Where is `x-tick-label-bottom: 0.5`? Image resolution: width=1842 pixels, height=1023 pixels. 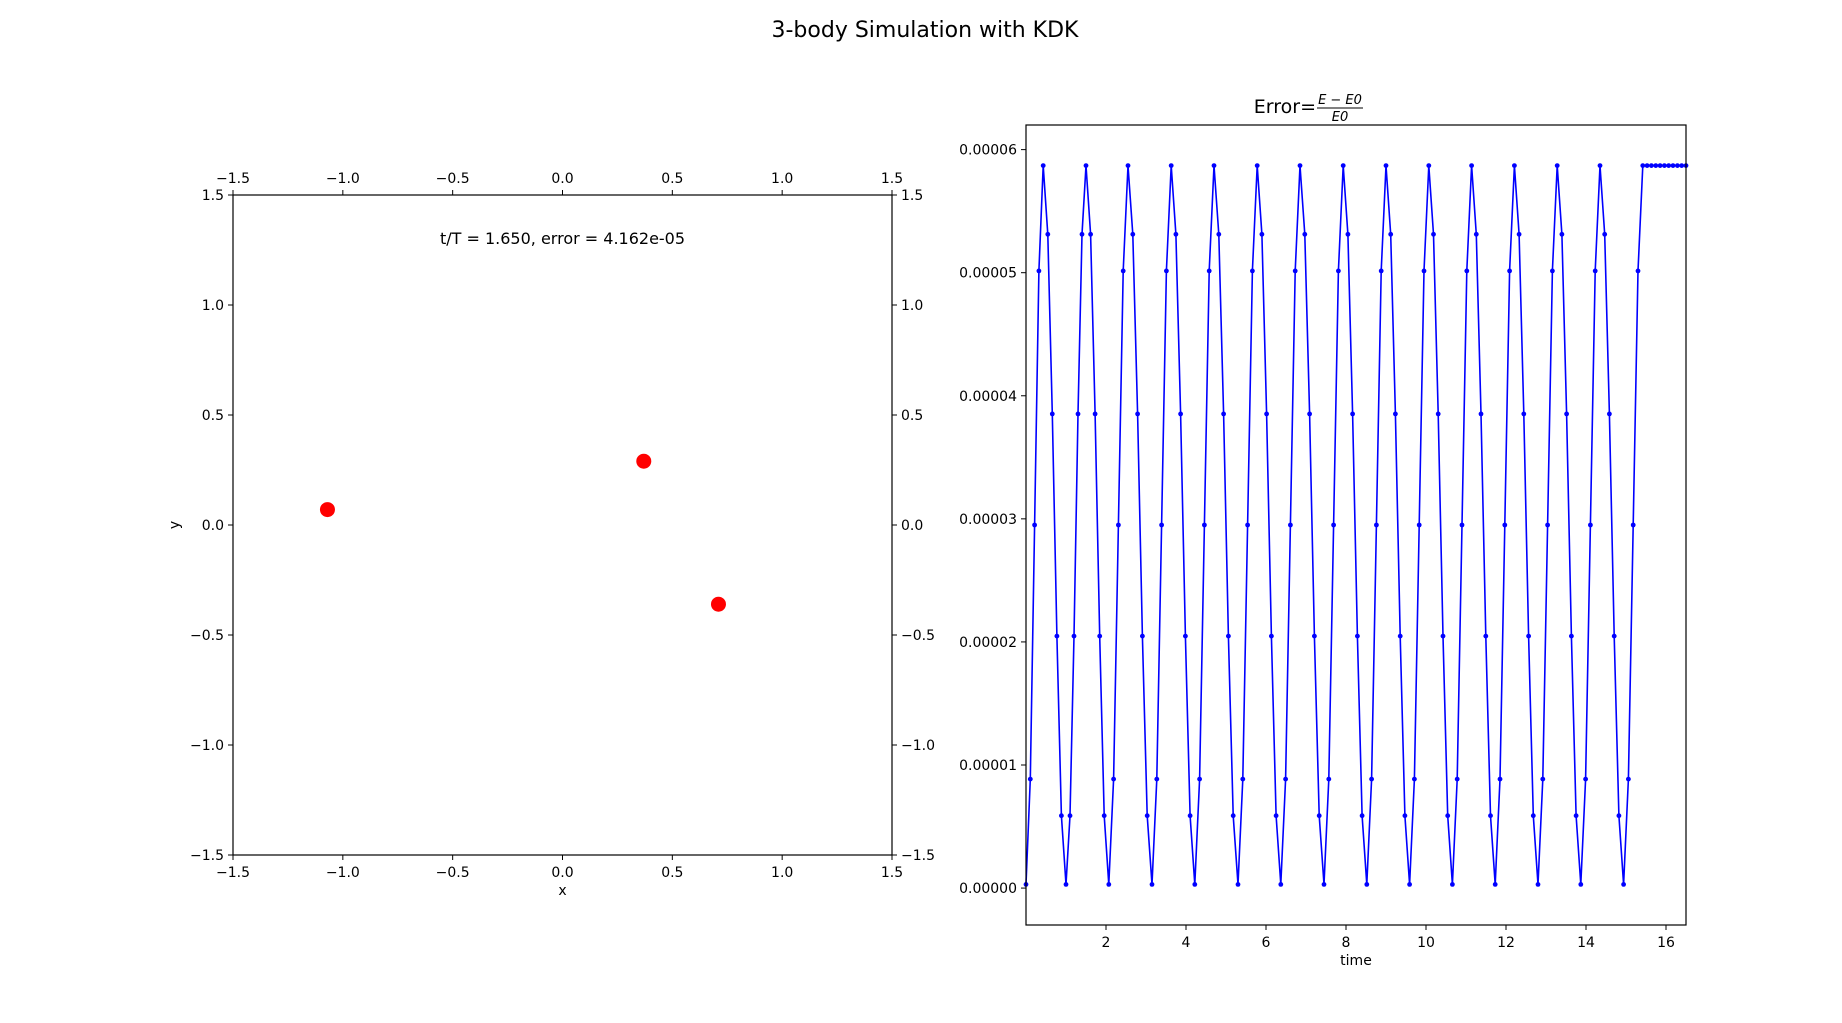 x-tick-label-bottom: 0.5 is located at coordinates (672, 873).